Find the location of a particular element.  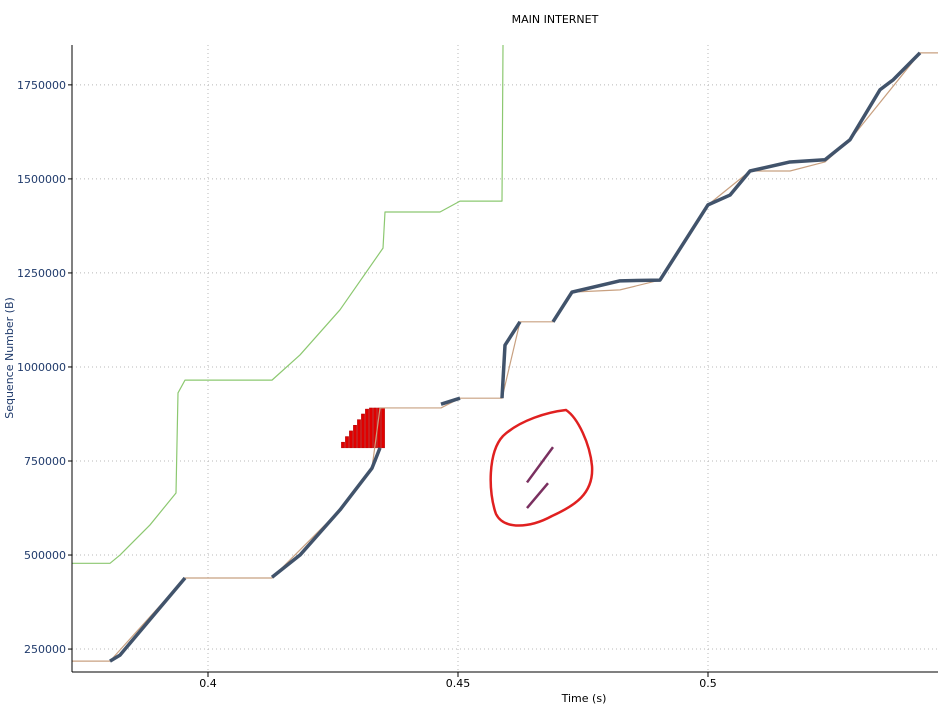

x-tick-label: 0.5 is located at coordinates (708, 683).